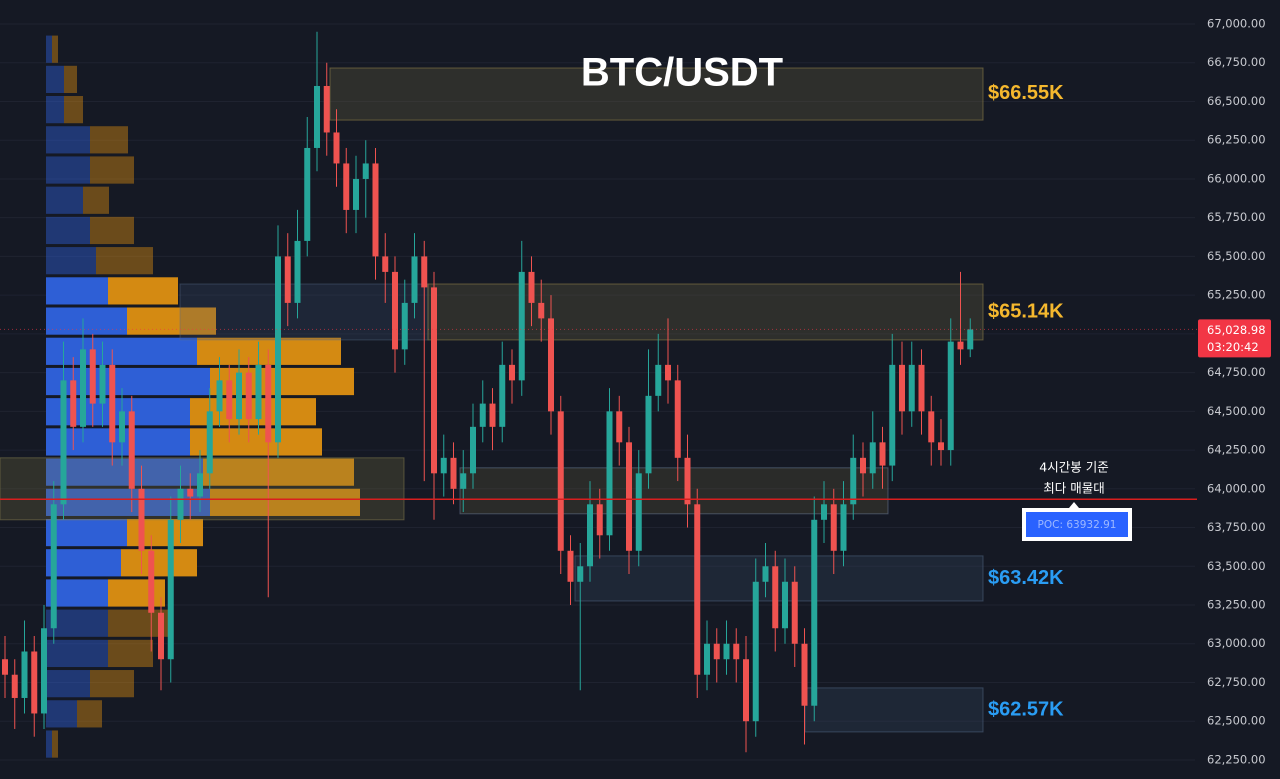 This screenshot has height=779, width=1280. I want to click on poc-badge, so click(1077, 524).